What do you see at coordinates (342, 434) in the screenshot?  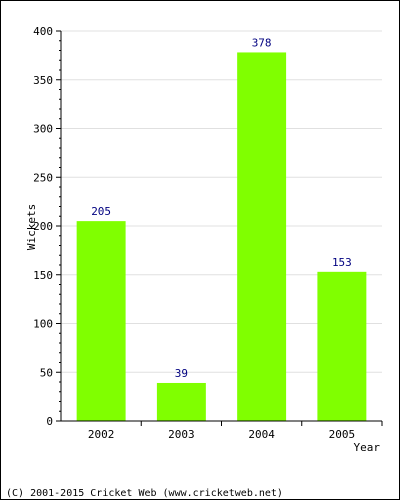 I see `x-tick-label-2005: 2005` at bounding box center [342, 434].